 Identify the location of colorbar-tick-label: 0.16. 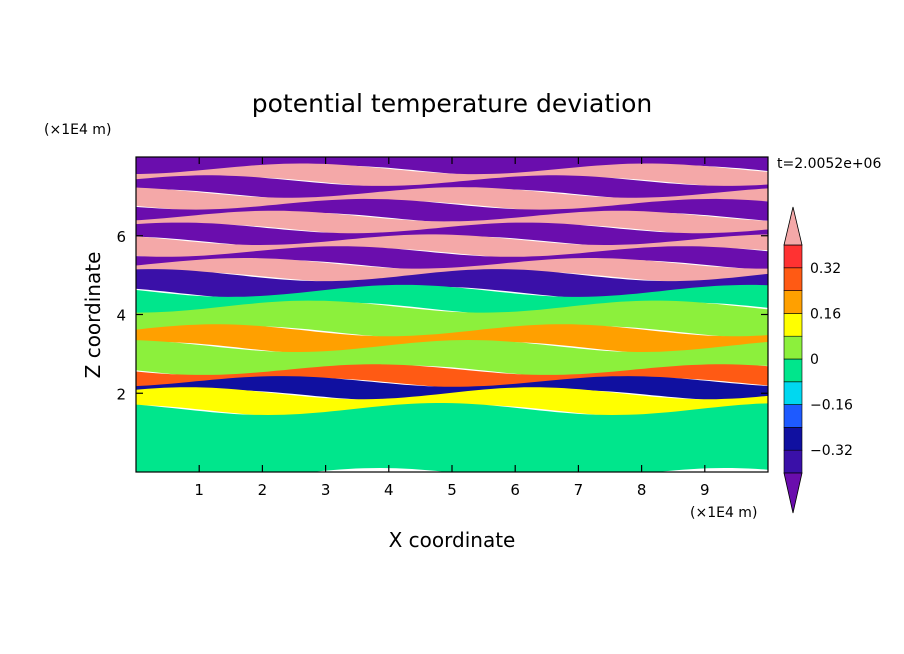
(825, 314).